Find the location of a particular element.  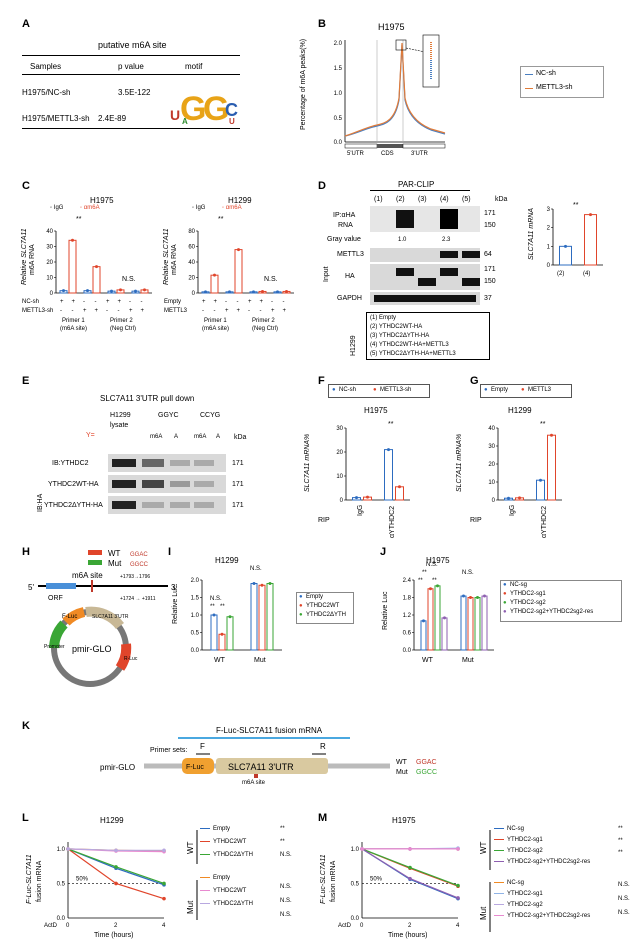

legend-label: NC-sg is located at coordinates (516, 829).